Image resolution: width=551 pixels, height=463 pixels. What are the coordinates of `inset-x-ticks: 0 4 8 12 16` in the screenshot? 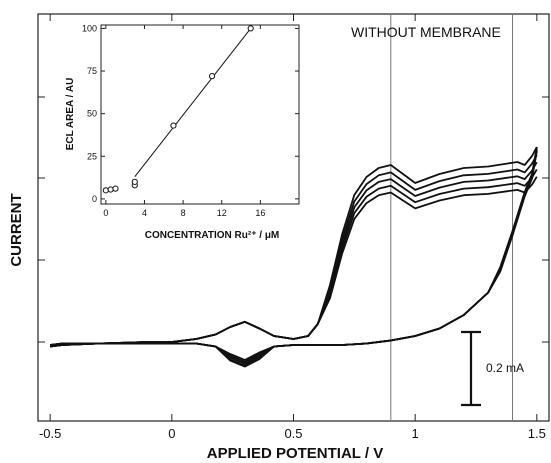 It's located at (184, 121).